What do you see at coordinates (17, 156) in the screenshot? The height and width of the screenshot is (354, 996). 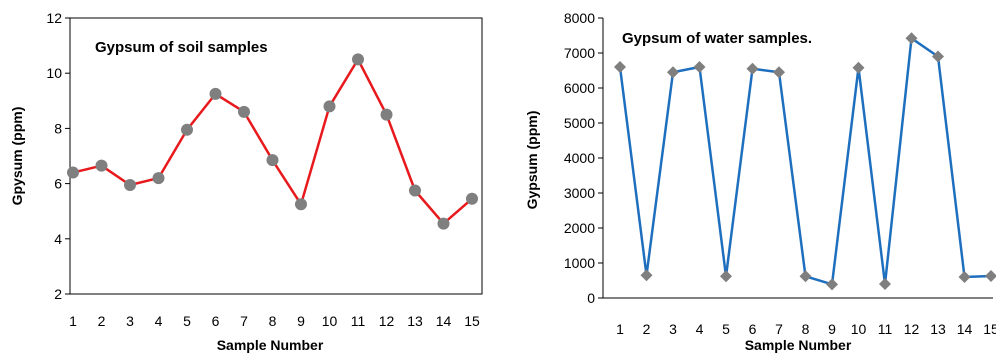 I see `soil-y-axis-title: Gpysum (ppm)` at bounding box center [17, 156].